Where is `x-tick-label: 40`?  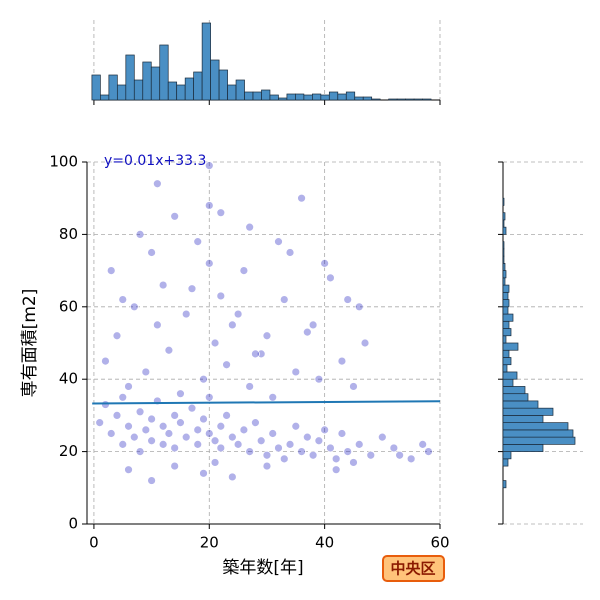 x-tick-label: 40 is located at coordinates (324, 543).